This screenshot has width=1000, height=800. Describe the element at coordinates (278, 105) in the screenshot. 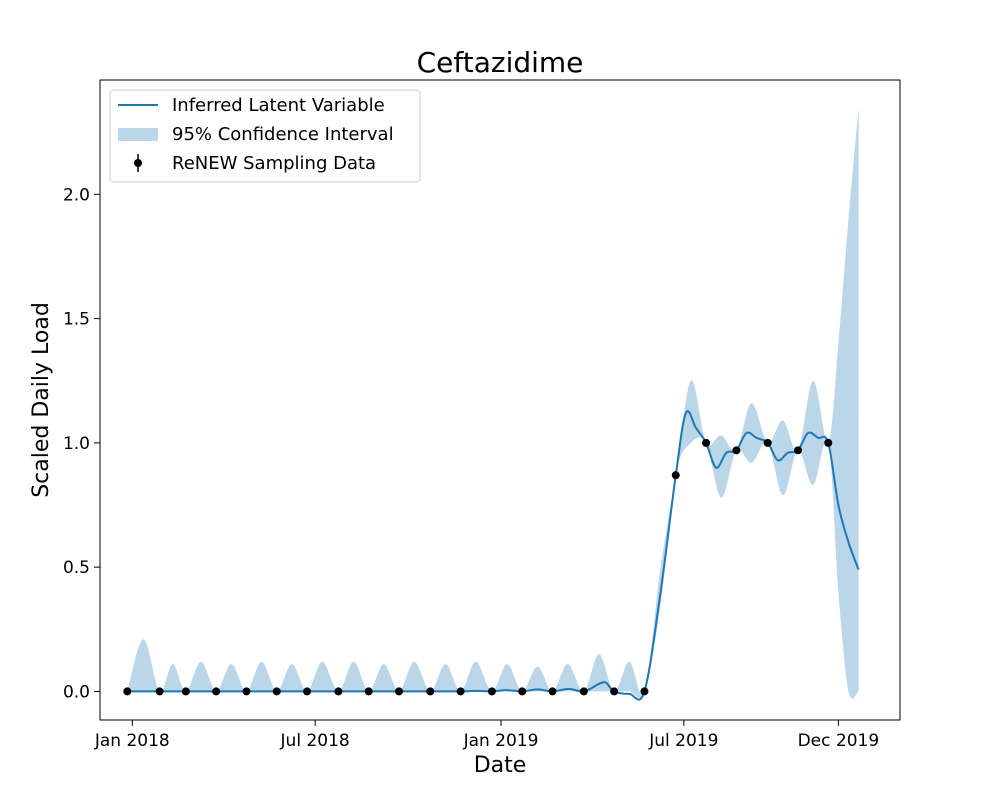

I see `legend-entry-label: Inferred Latent Variable` at that location.